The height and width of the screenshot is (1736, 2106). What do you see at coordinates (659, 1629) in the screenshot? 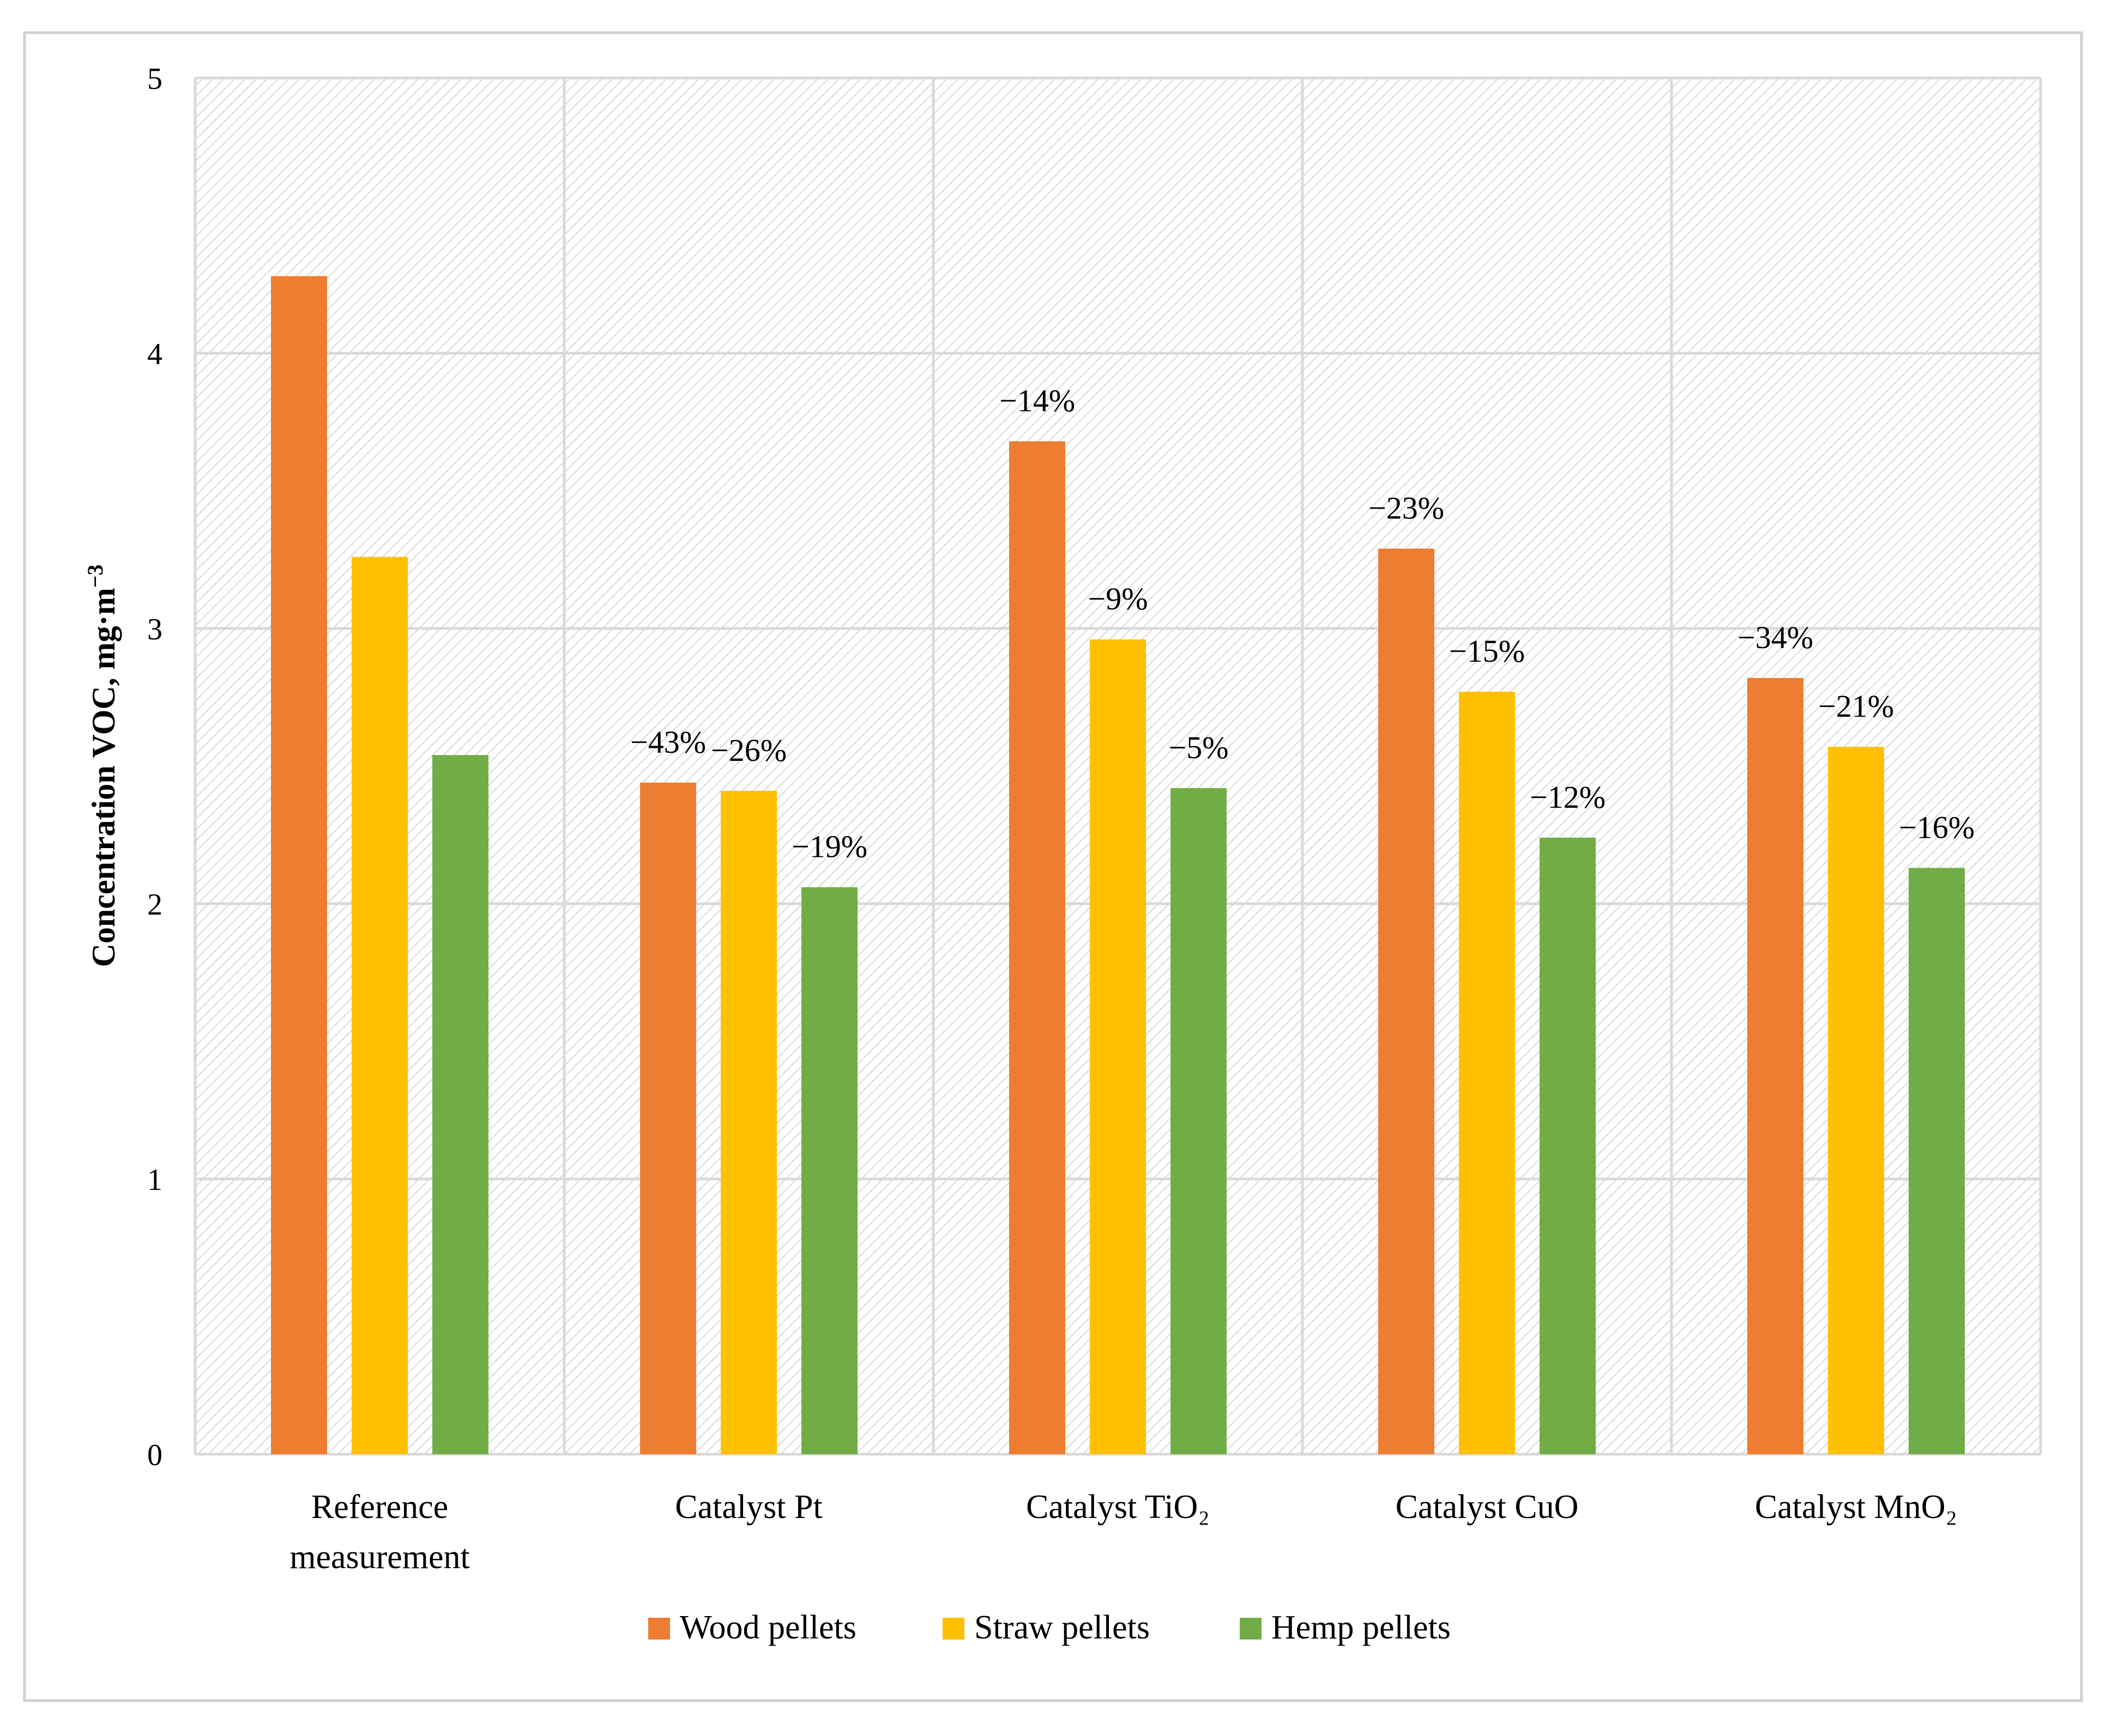
I see `legend-swatch-wood-pellets` at bounding box center [659, 1629].